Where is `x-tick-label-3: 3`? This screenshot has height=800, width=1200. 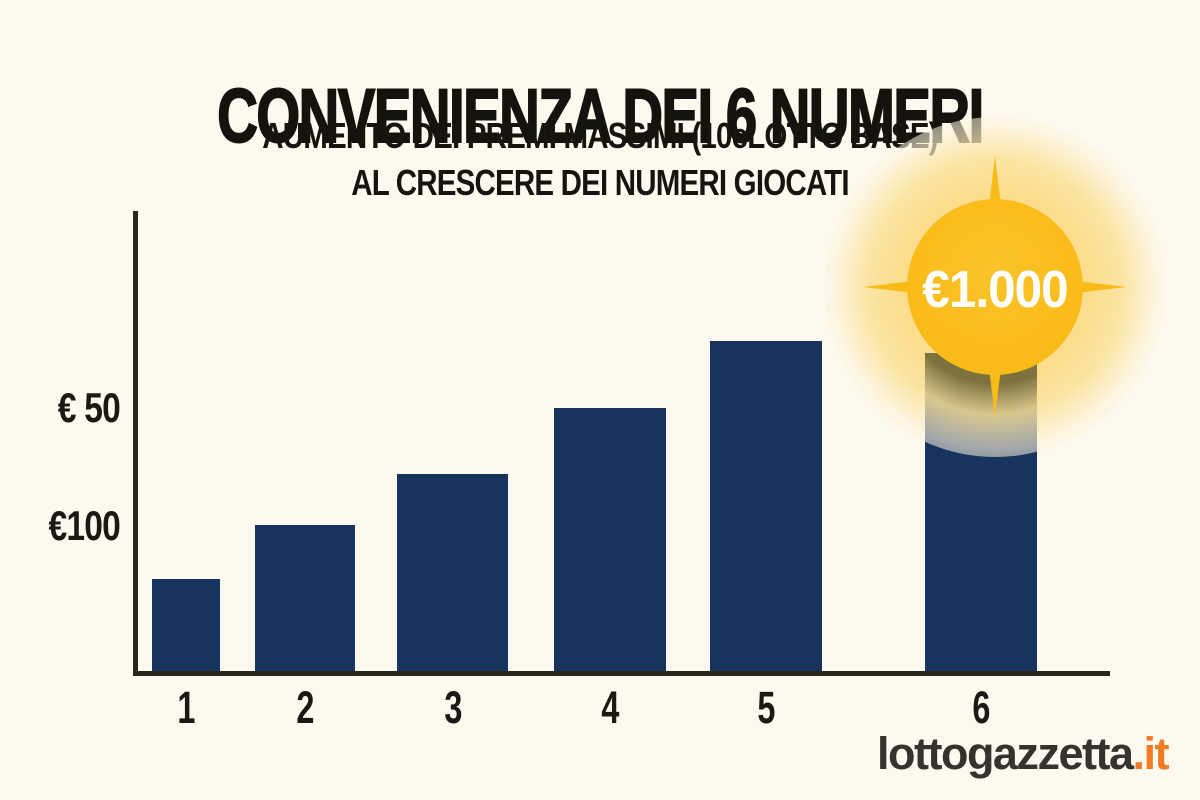 x-tick-label-3: 3 is located at coordinates (452, 707).